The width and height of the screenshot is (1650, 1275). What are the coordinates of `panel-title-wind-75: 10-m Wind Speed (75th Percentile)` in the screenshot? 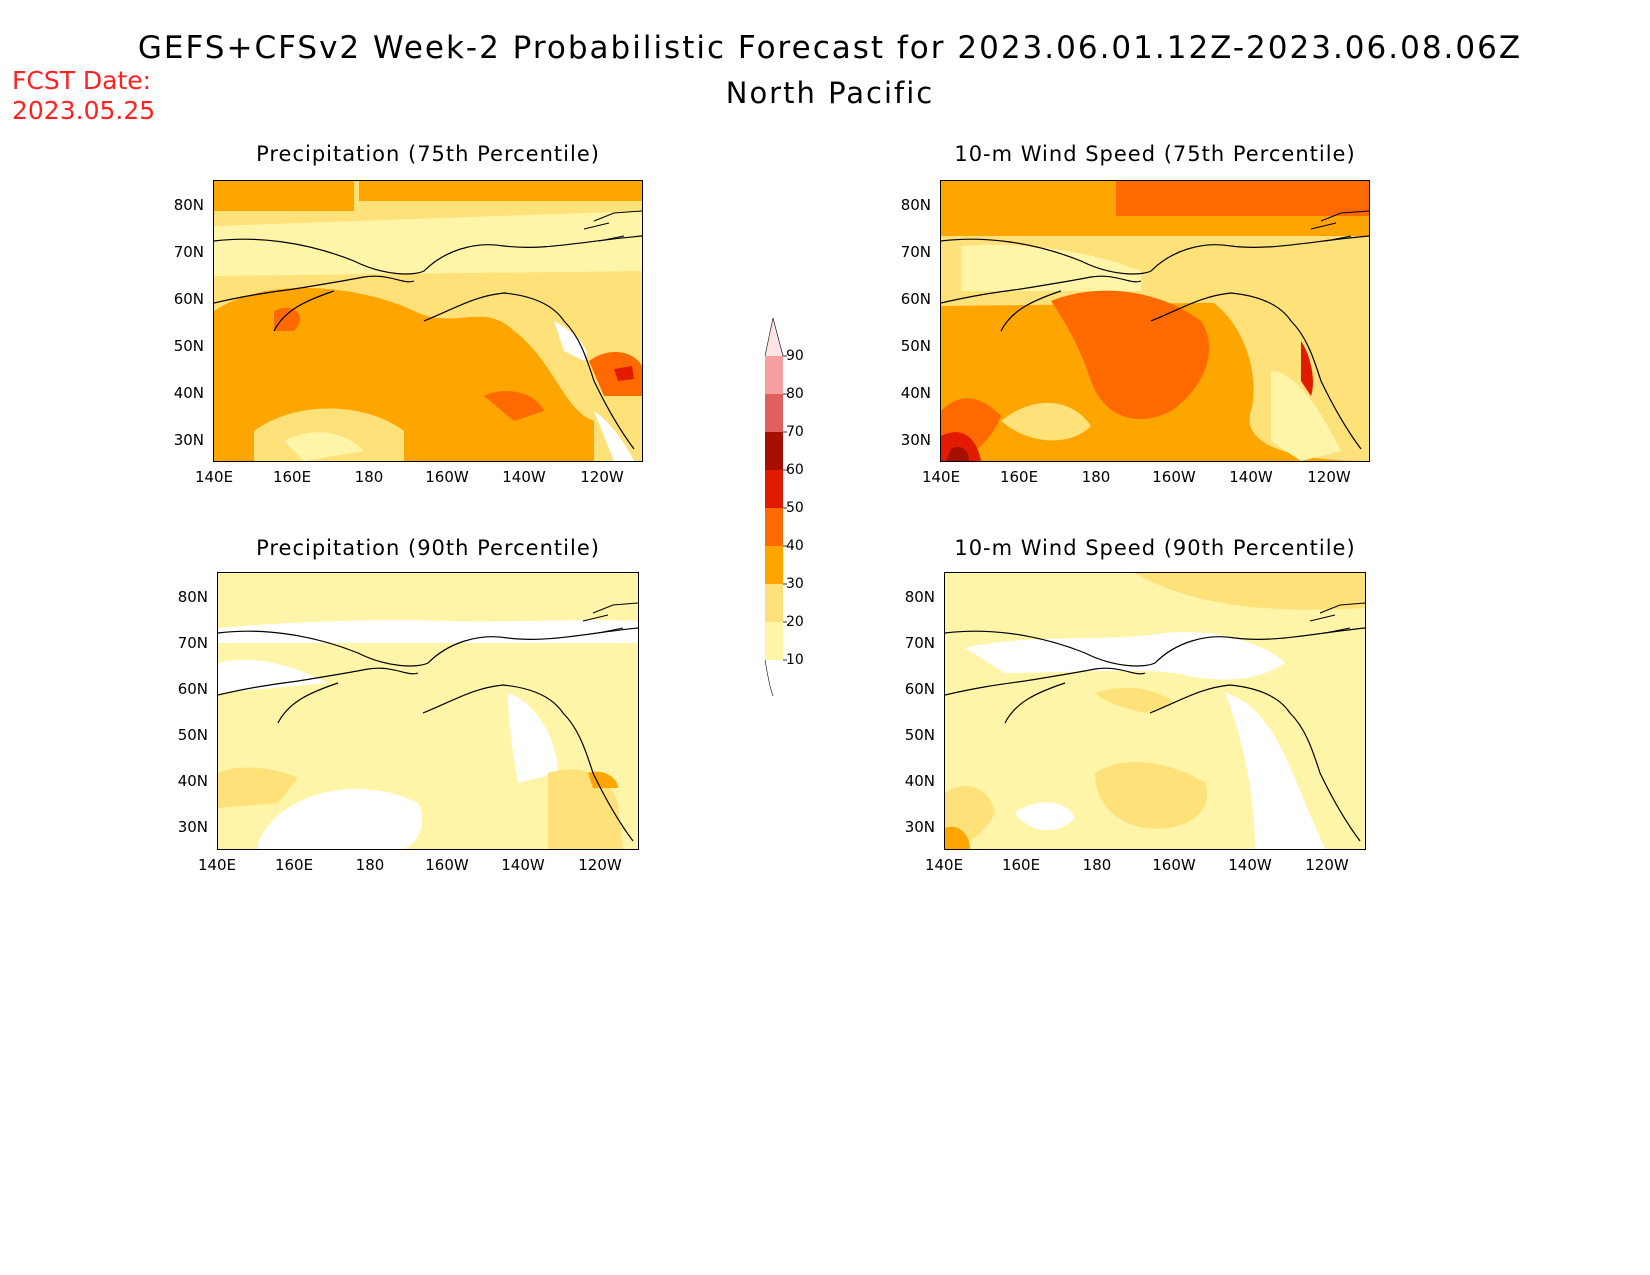 It's located at (1155, 154).